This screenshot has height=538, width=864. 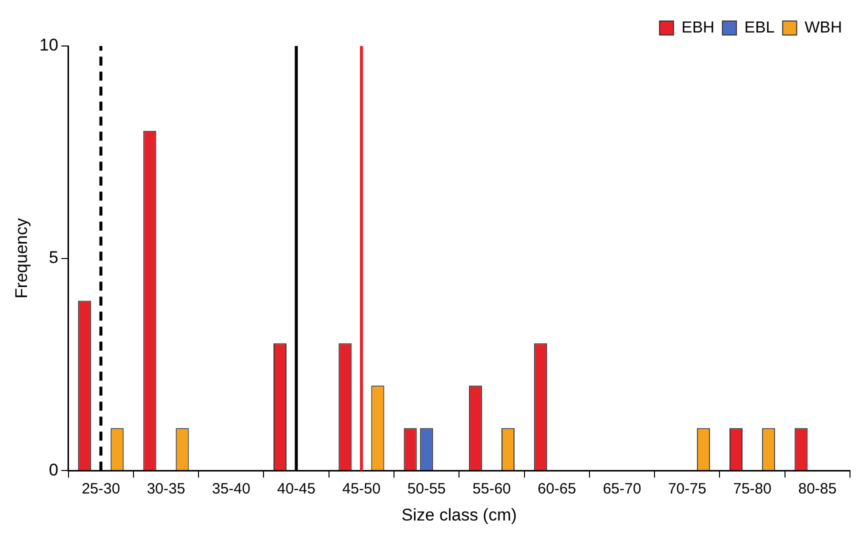 I want to click on legend-label: EBH, so click(x=698, y=27).